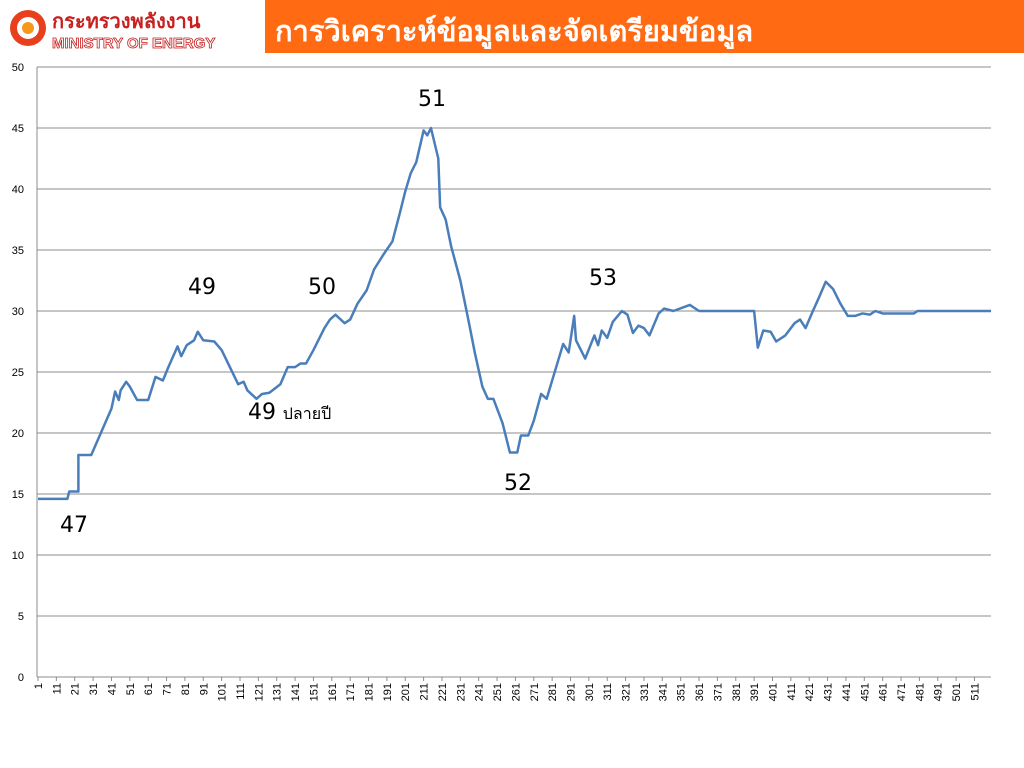 This screenshot has height=768, width=1024. Describe the element at coordinates (461, 692) in the screenshot. I see `x-tick-label: 231` at that location.